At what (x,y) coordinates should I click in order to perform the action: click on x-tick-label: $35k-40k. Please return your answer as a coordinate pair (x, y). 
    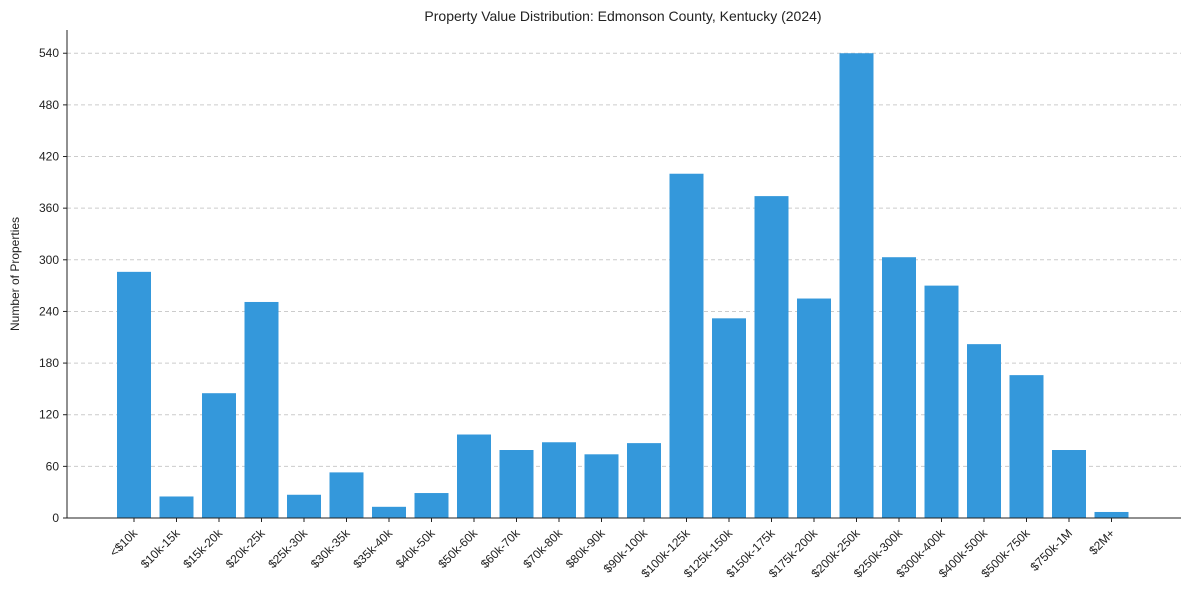
    Looking at the image, I should click on (373, 549).